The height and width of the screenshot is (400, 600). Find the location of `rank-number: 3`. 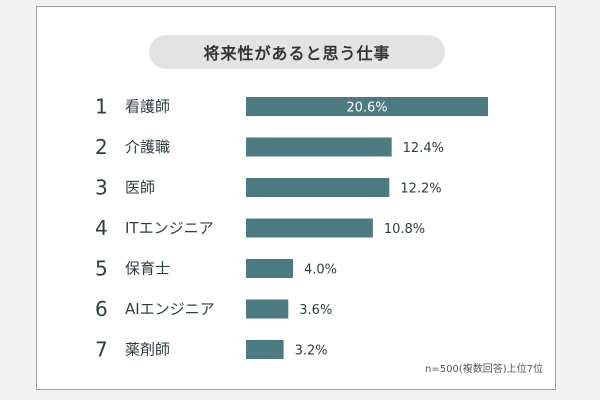

rank-number: 3 is located at coordinates (101, 188).